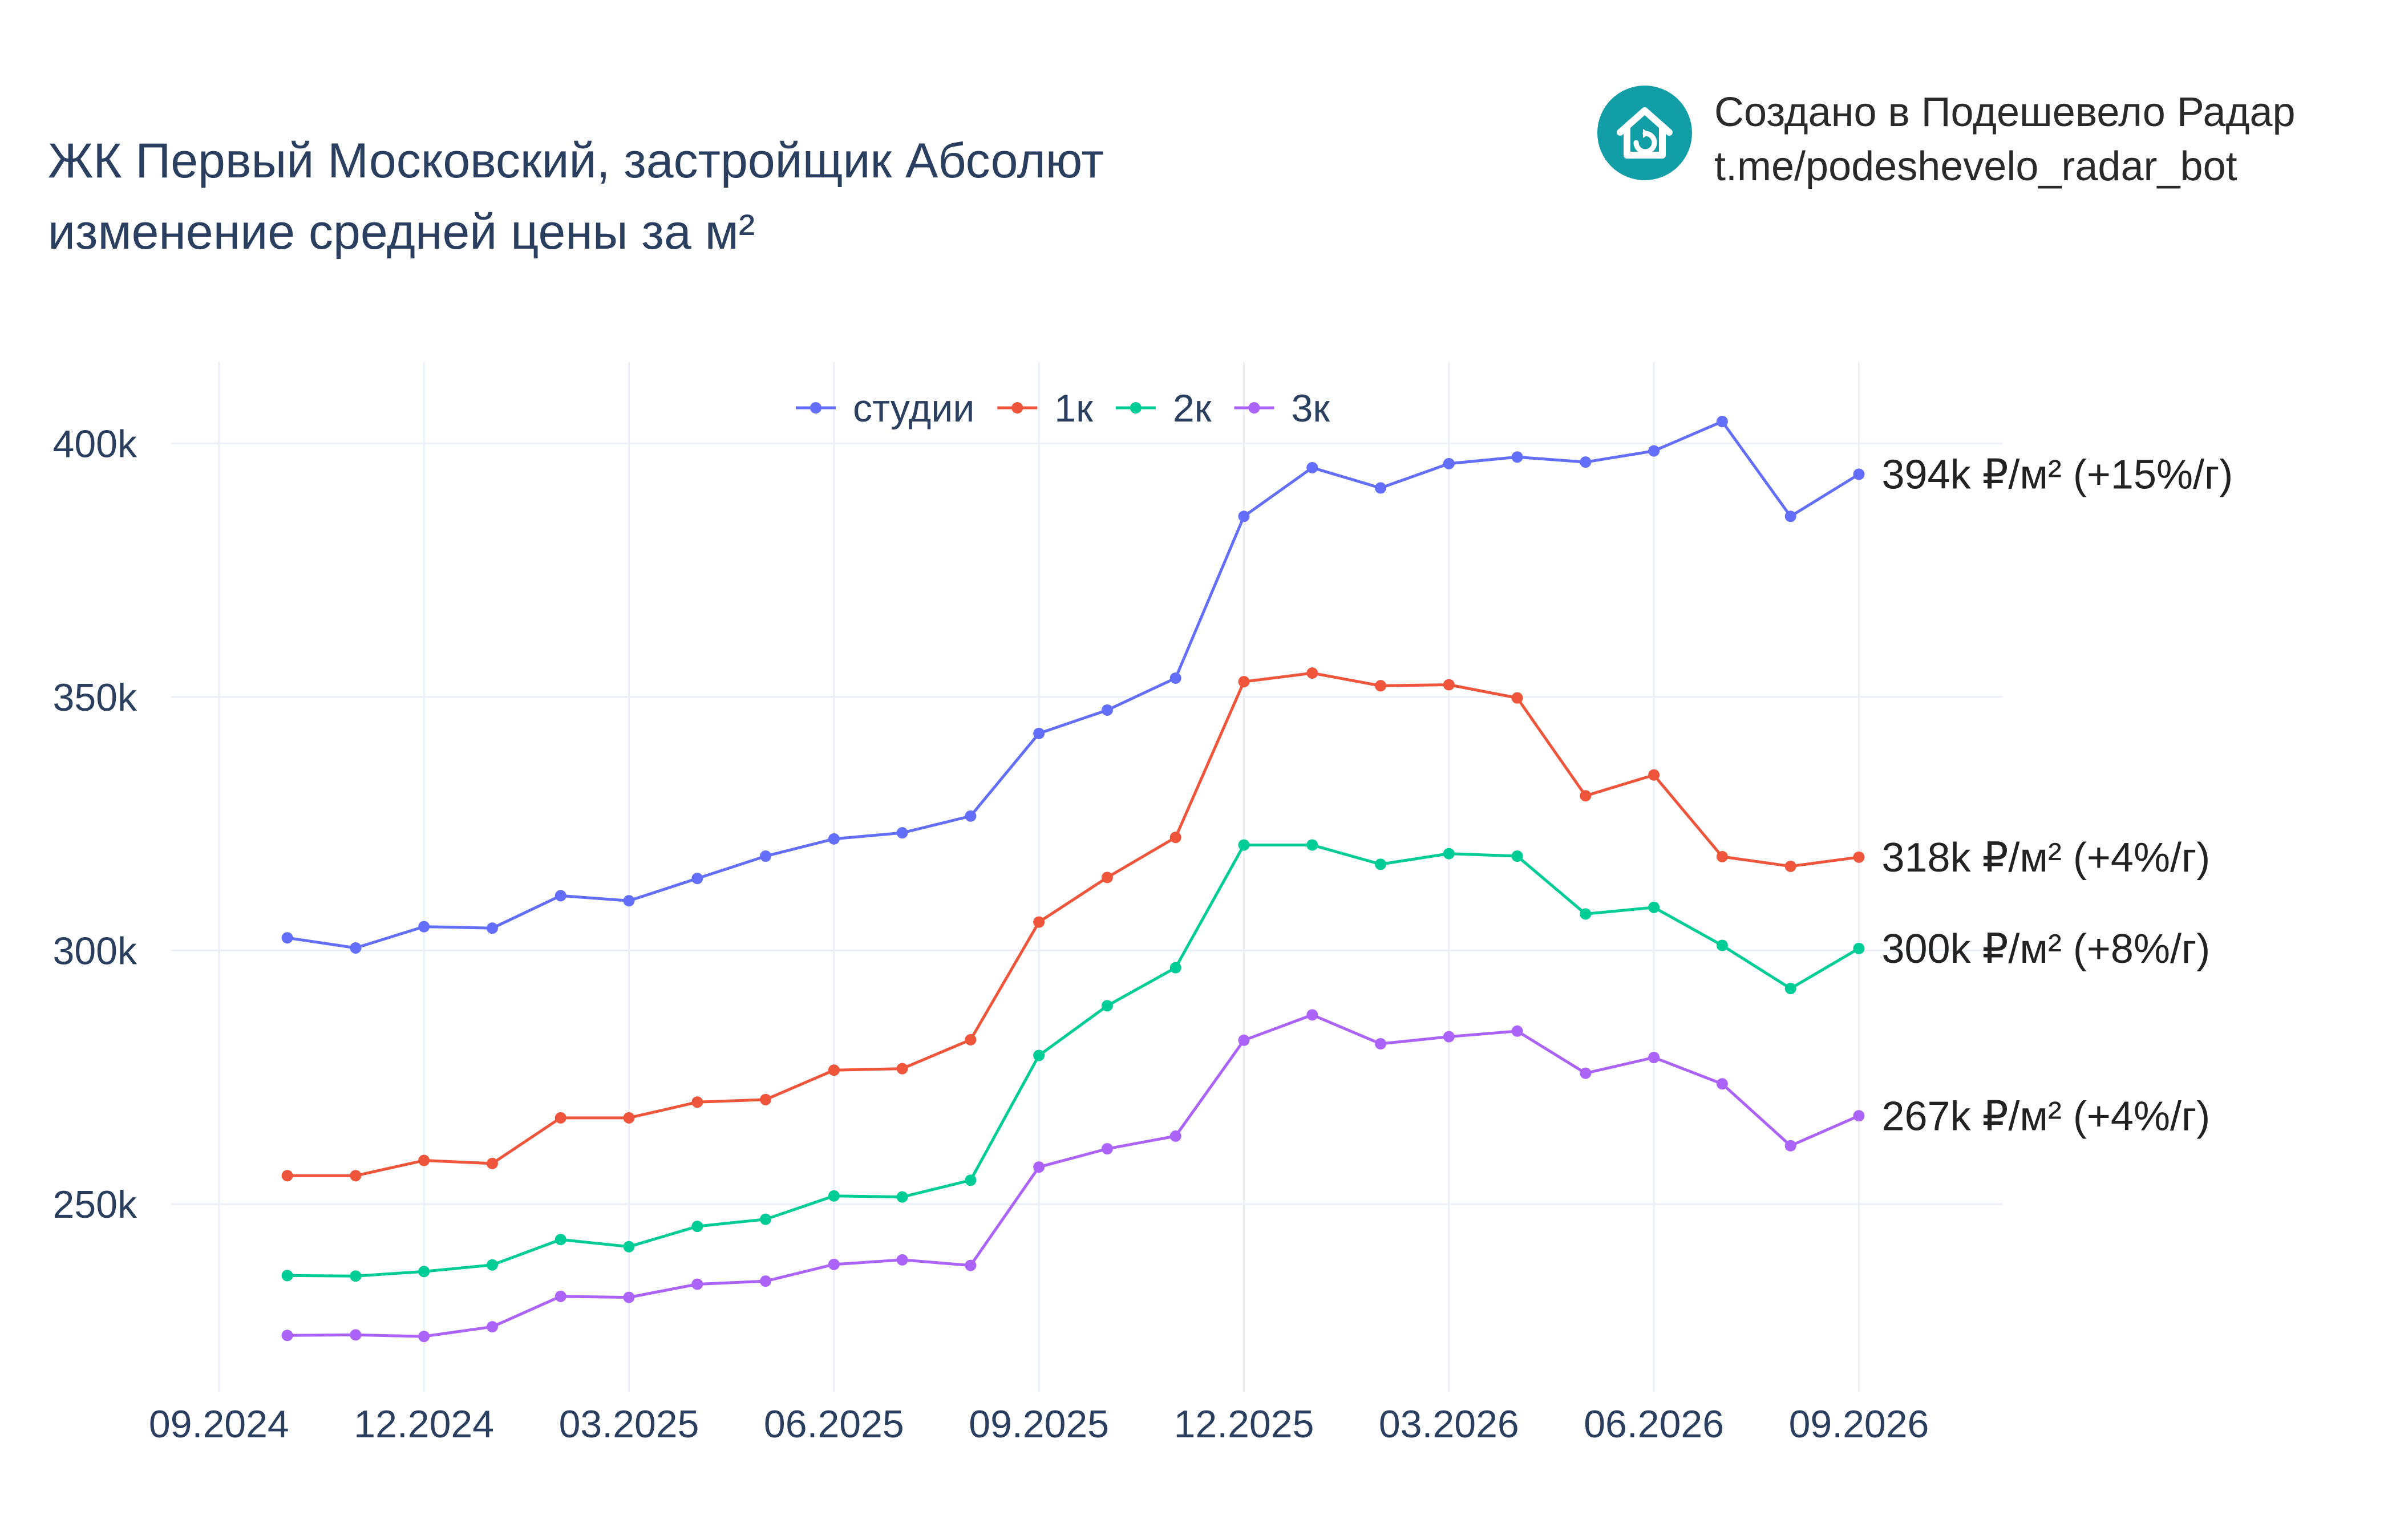 This screenshot has height=1540, width=2396. Describe the element at coordinates (1045, 409) in the screenshot. I see `legend-item-2: 1к` at that location.